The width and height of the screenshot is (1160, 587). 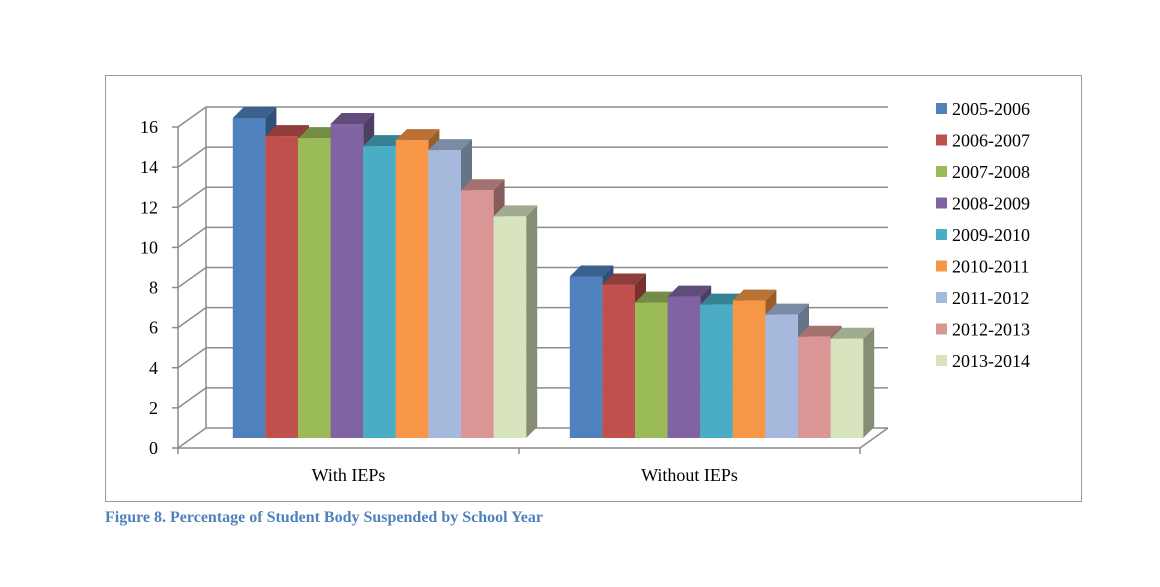 I want to click on legend-label: 2009-2010, so click(x=991, y=235).